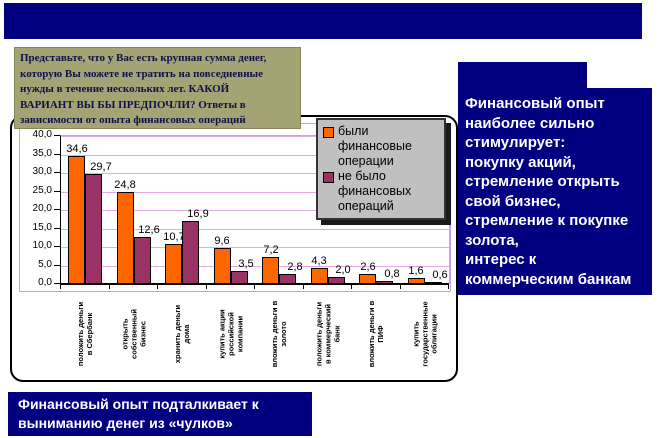  Describe the element at coordinates (319, 261) in the screenshot. I see `bar-value-label: 4,3` at that location.